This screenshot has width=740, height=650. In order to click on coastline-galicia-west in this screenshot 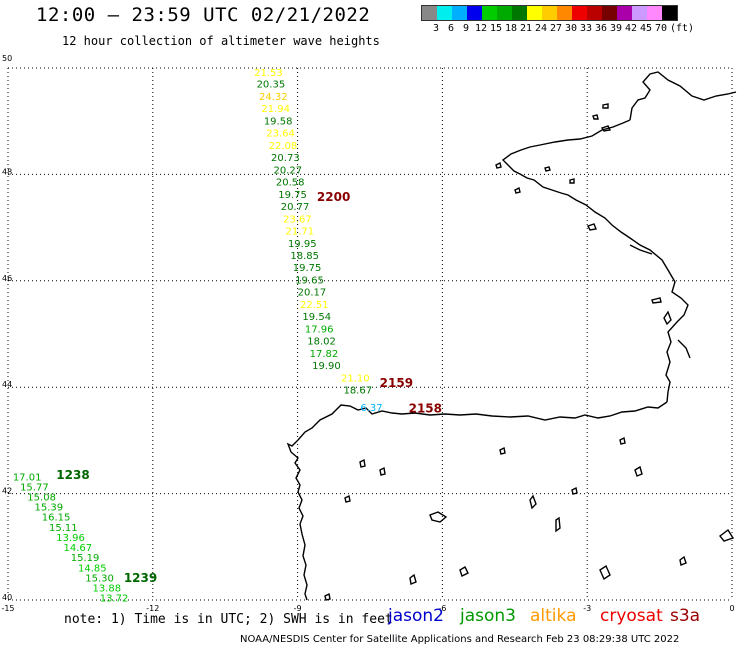, I will do `click(295, 482)`.